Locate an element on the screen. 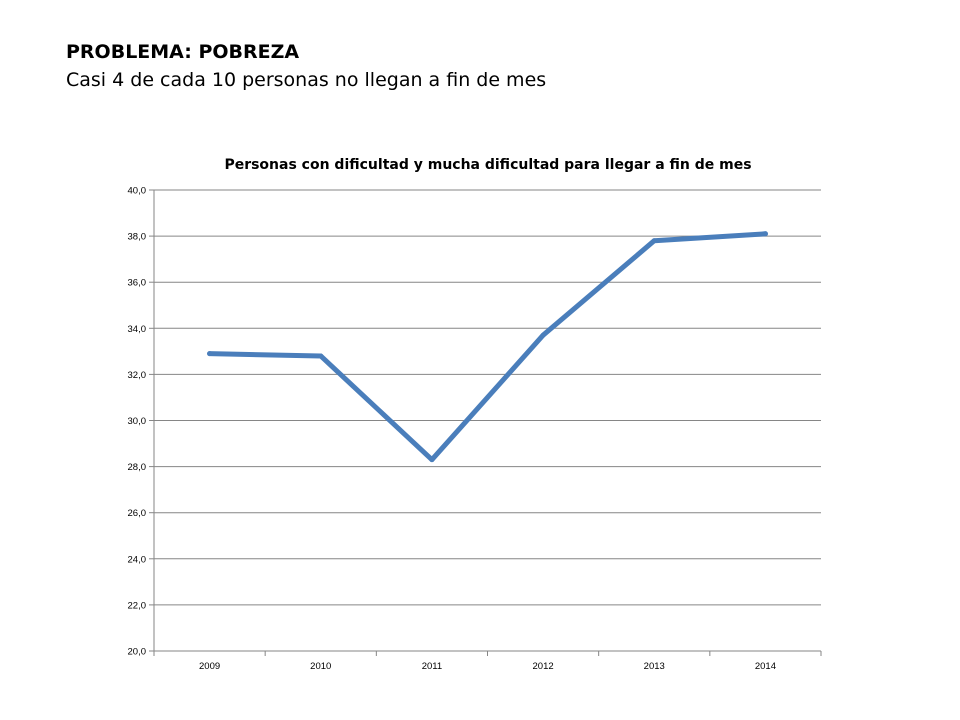 This screenshot has height=720, width=960. y-tick-label: 20,0 is located at coordinates (137, 652).